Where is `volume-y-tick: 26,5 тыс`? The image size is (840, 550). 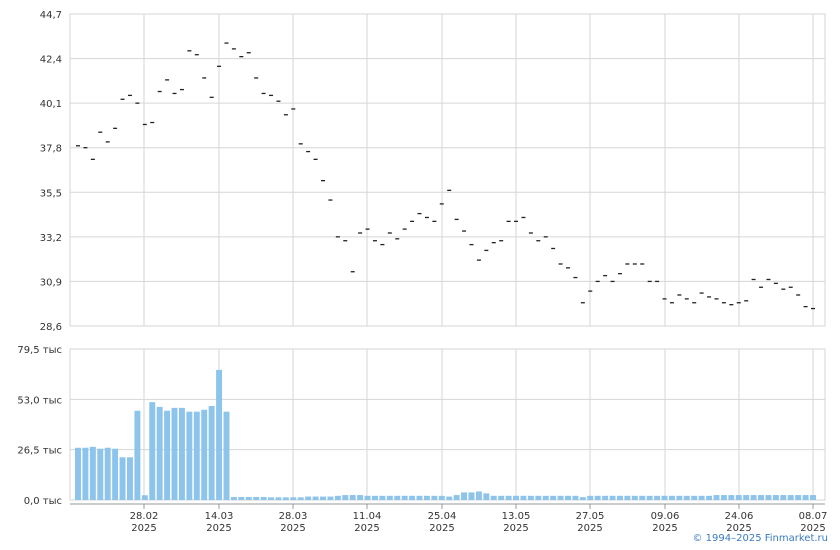
volume-y-tick: 26,5 тыс is located at coordinates (39, 451).